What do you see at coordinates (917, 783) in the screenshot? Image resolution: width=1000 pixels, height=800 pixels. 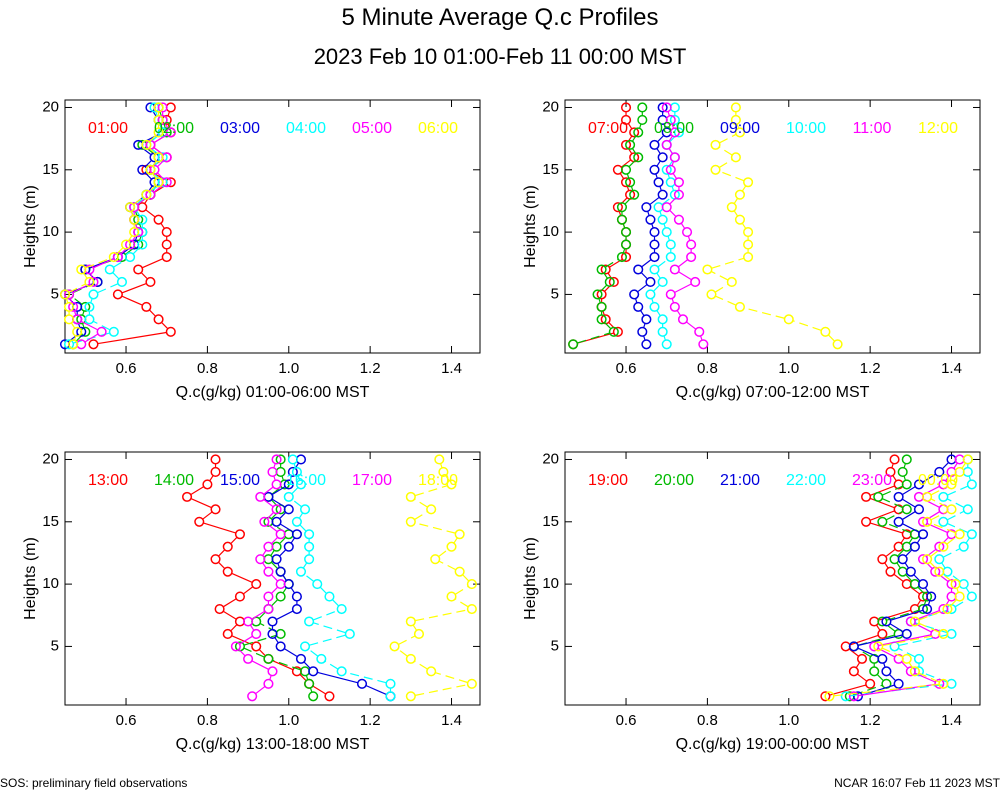 I see `footer-timestamp: NCAR 16:07 Feb 11 2023 MST` at bounding box center [917, 783].